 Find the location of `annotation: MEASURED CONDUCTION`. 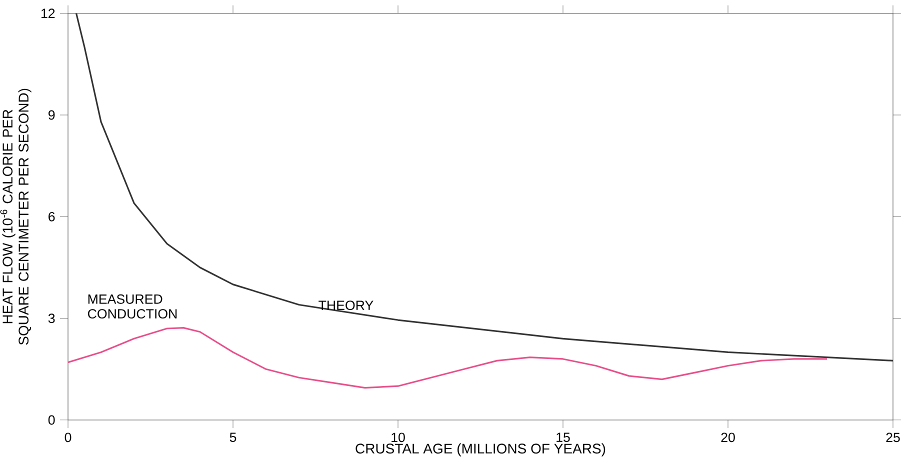

annotation: MEASURED CONDUCTION is located at coordinates (132, 306).